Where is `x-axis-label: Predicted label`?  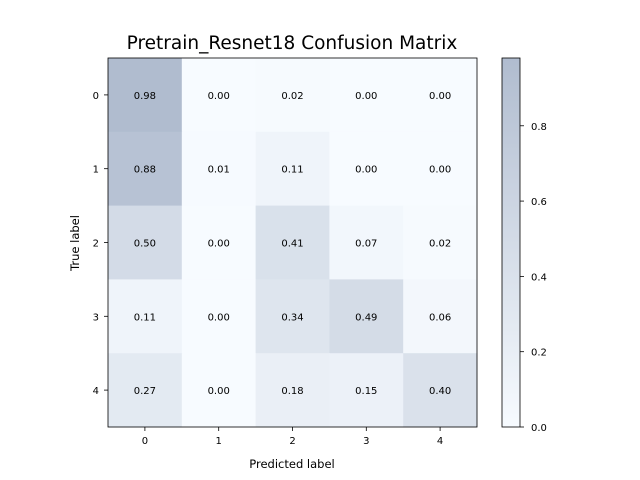
x-axis-label: Predicted label is located at coordinates (291, 464).